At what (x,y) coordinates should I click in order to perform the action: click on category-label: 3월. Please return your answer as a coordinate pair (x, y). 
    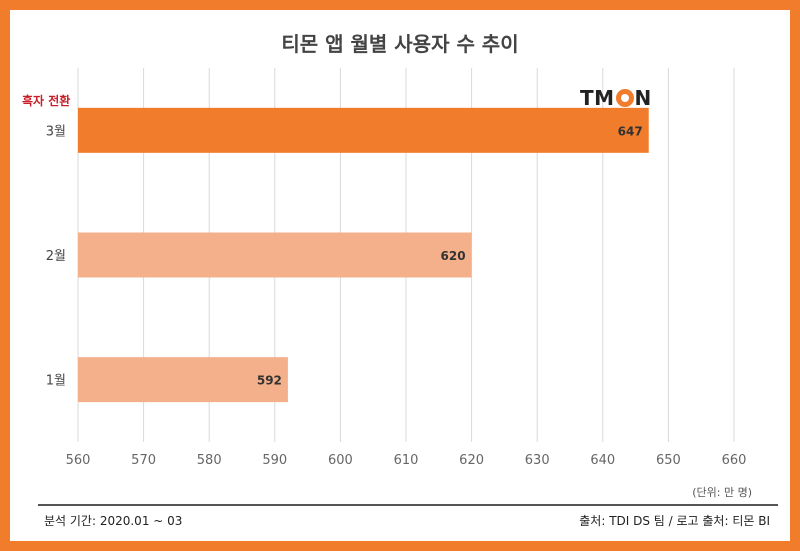
    Looking at the image, I should click on (56, 131).